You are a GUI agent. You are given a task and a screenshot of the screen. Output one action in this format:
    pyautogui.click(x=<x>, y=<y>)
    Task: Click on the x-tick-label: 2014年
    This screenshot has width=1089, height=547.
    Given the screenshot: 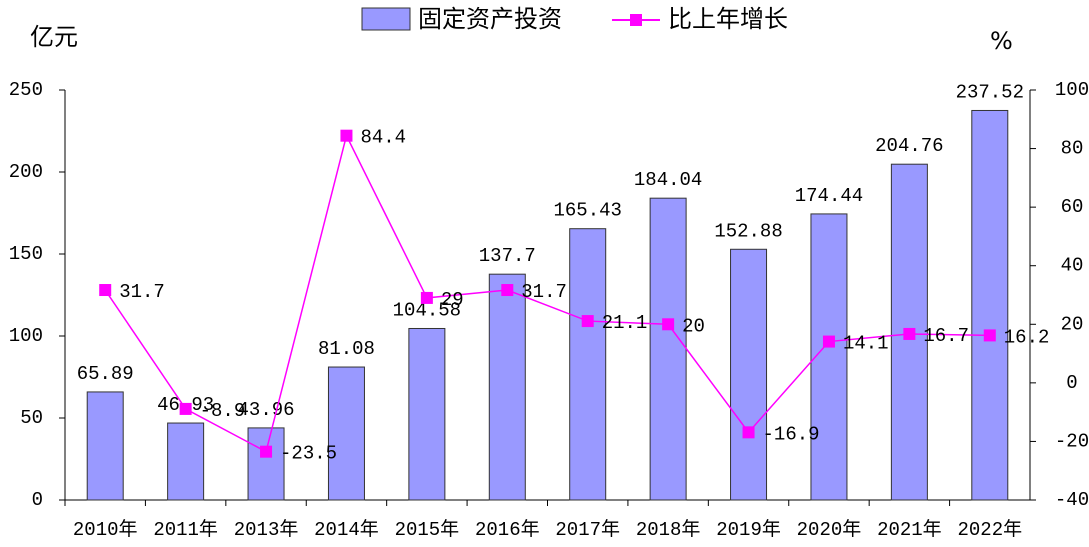 What is the action you would take?
    pyautogui.click(x=346, y=529)
    